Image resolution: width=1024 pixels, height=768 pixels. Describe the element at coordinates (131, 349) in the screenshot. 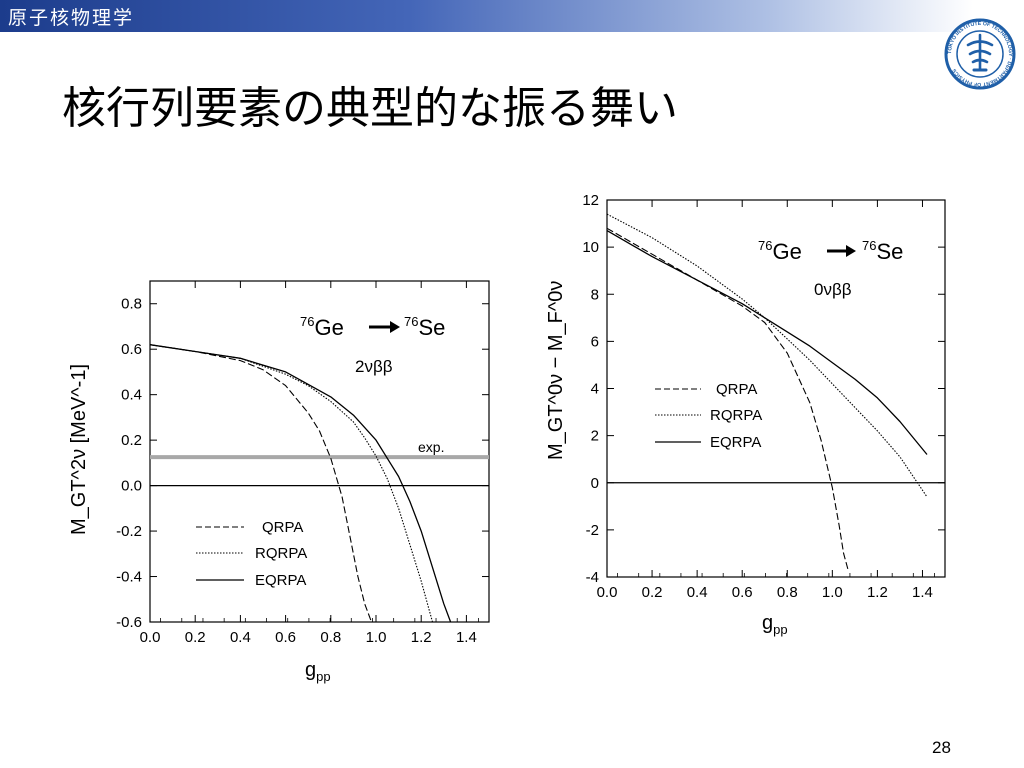

I see `y-tick-label: 0.6` at that location.